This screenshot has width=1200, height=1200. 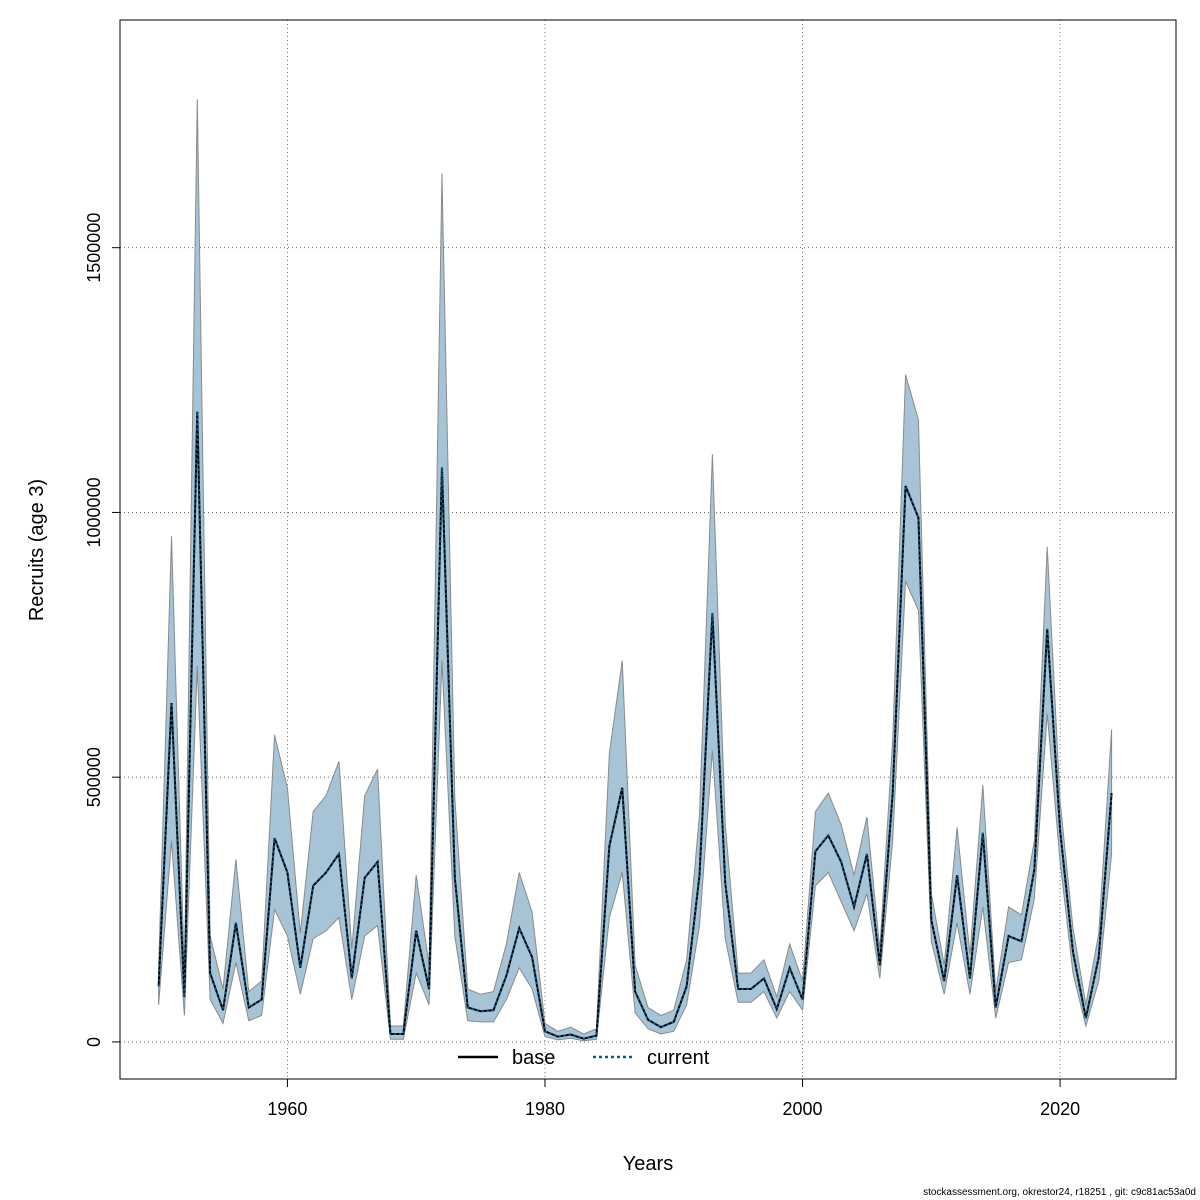 I want to click on y-axis-title: Recruits (age 3), so click(x=37, y=550).